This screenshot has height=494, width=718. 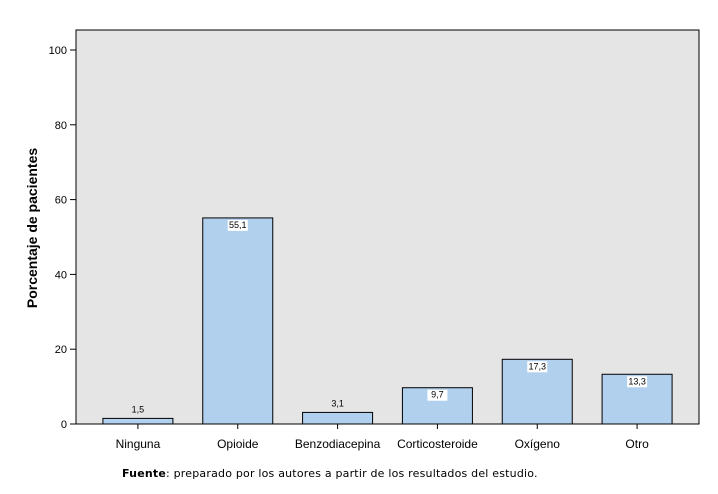 I want to click on x-tick-label: Benzodiacepina, so click(x=338, y=444).